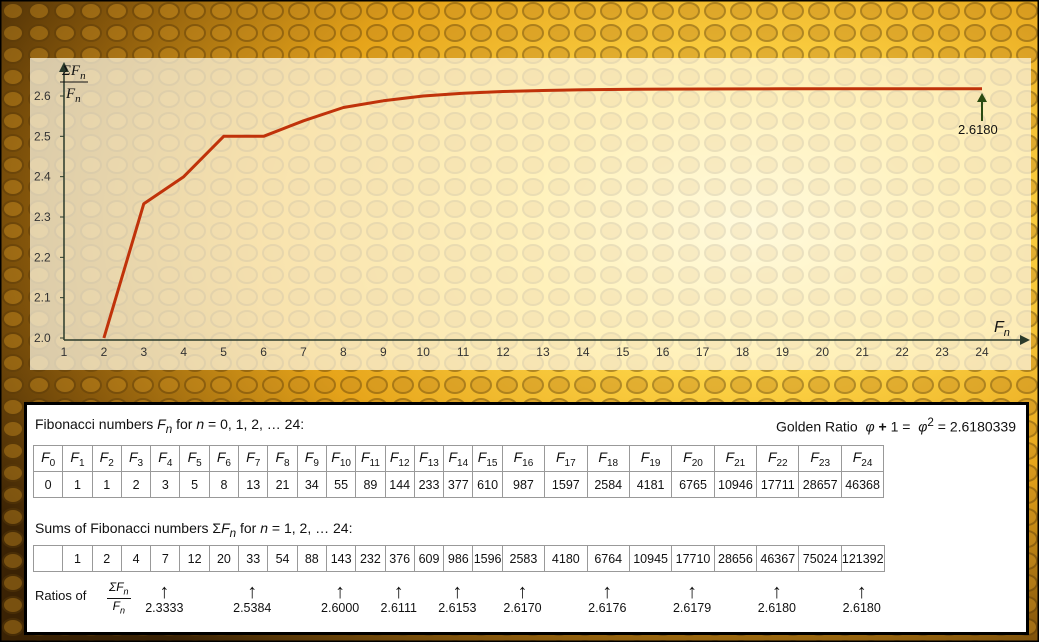 Image resolution: width=1039 pixels, height=642 pixels. I want to click on fib-index-cell: F4, so click(165, 458).